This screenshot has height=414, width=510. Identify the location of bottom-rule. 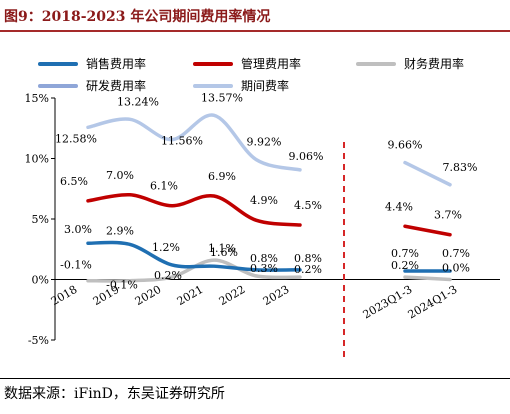
(255, 378).